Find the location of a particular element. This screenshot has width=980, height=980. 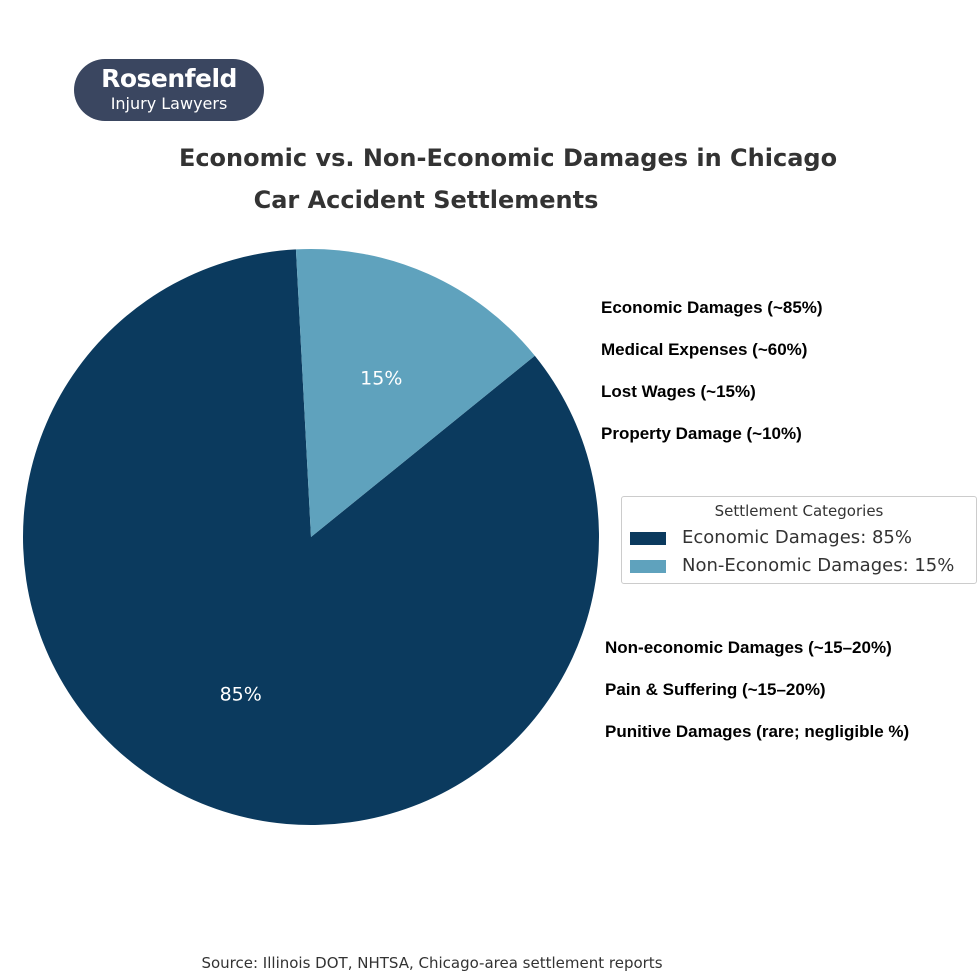

annotation-property-damage: Property Damage (~10%) is located at coordinates (701, 433).